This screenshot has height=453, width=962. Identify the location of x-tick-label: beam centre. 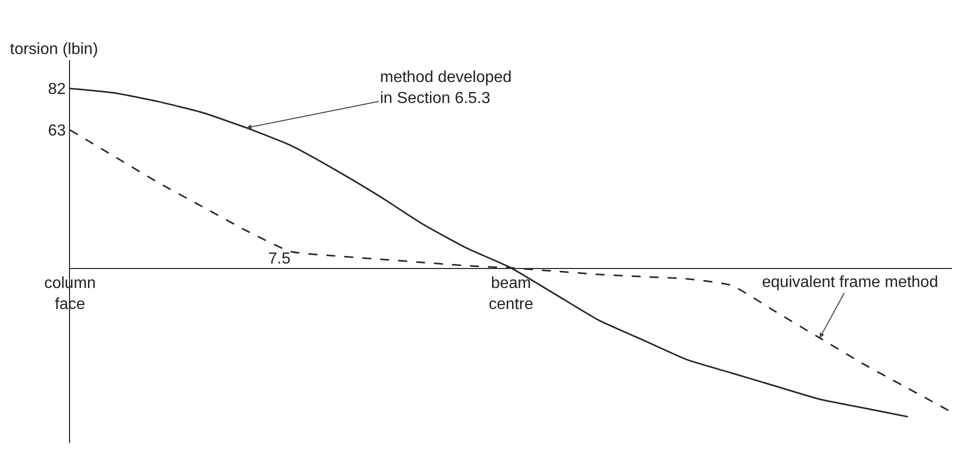
(511, 294).